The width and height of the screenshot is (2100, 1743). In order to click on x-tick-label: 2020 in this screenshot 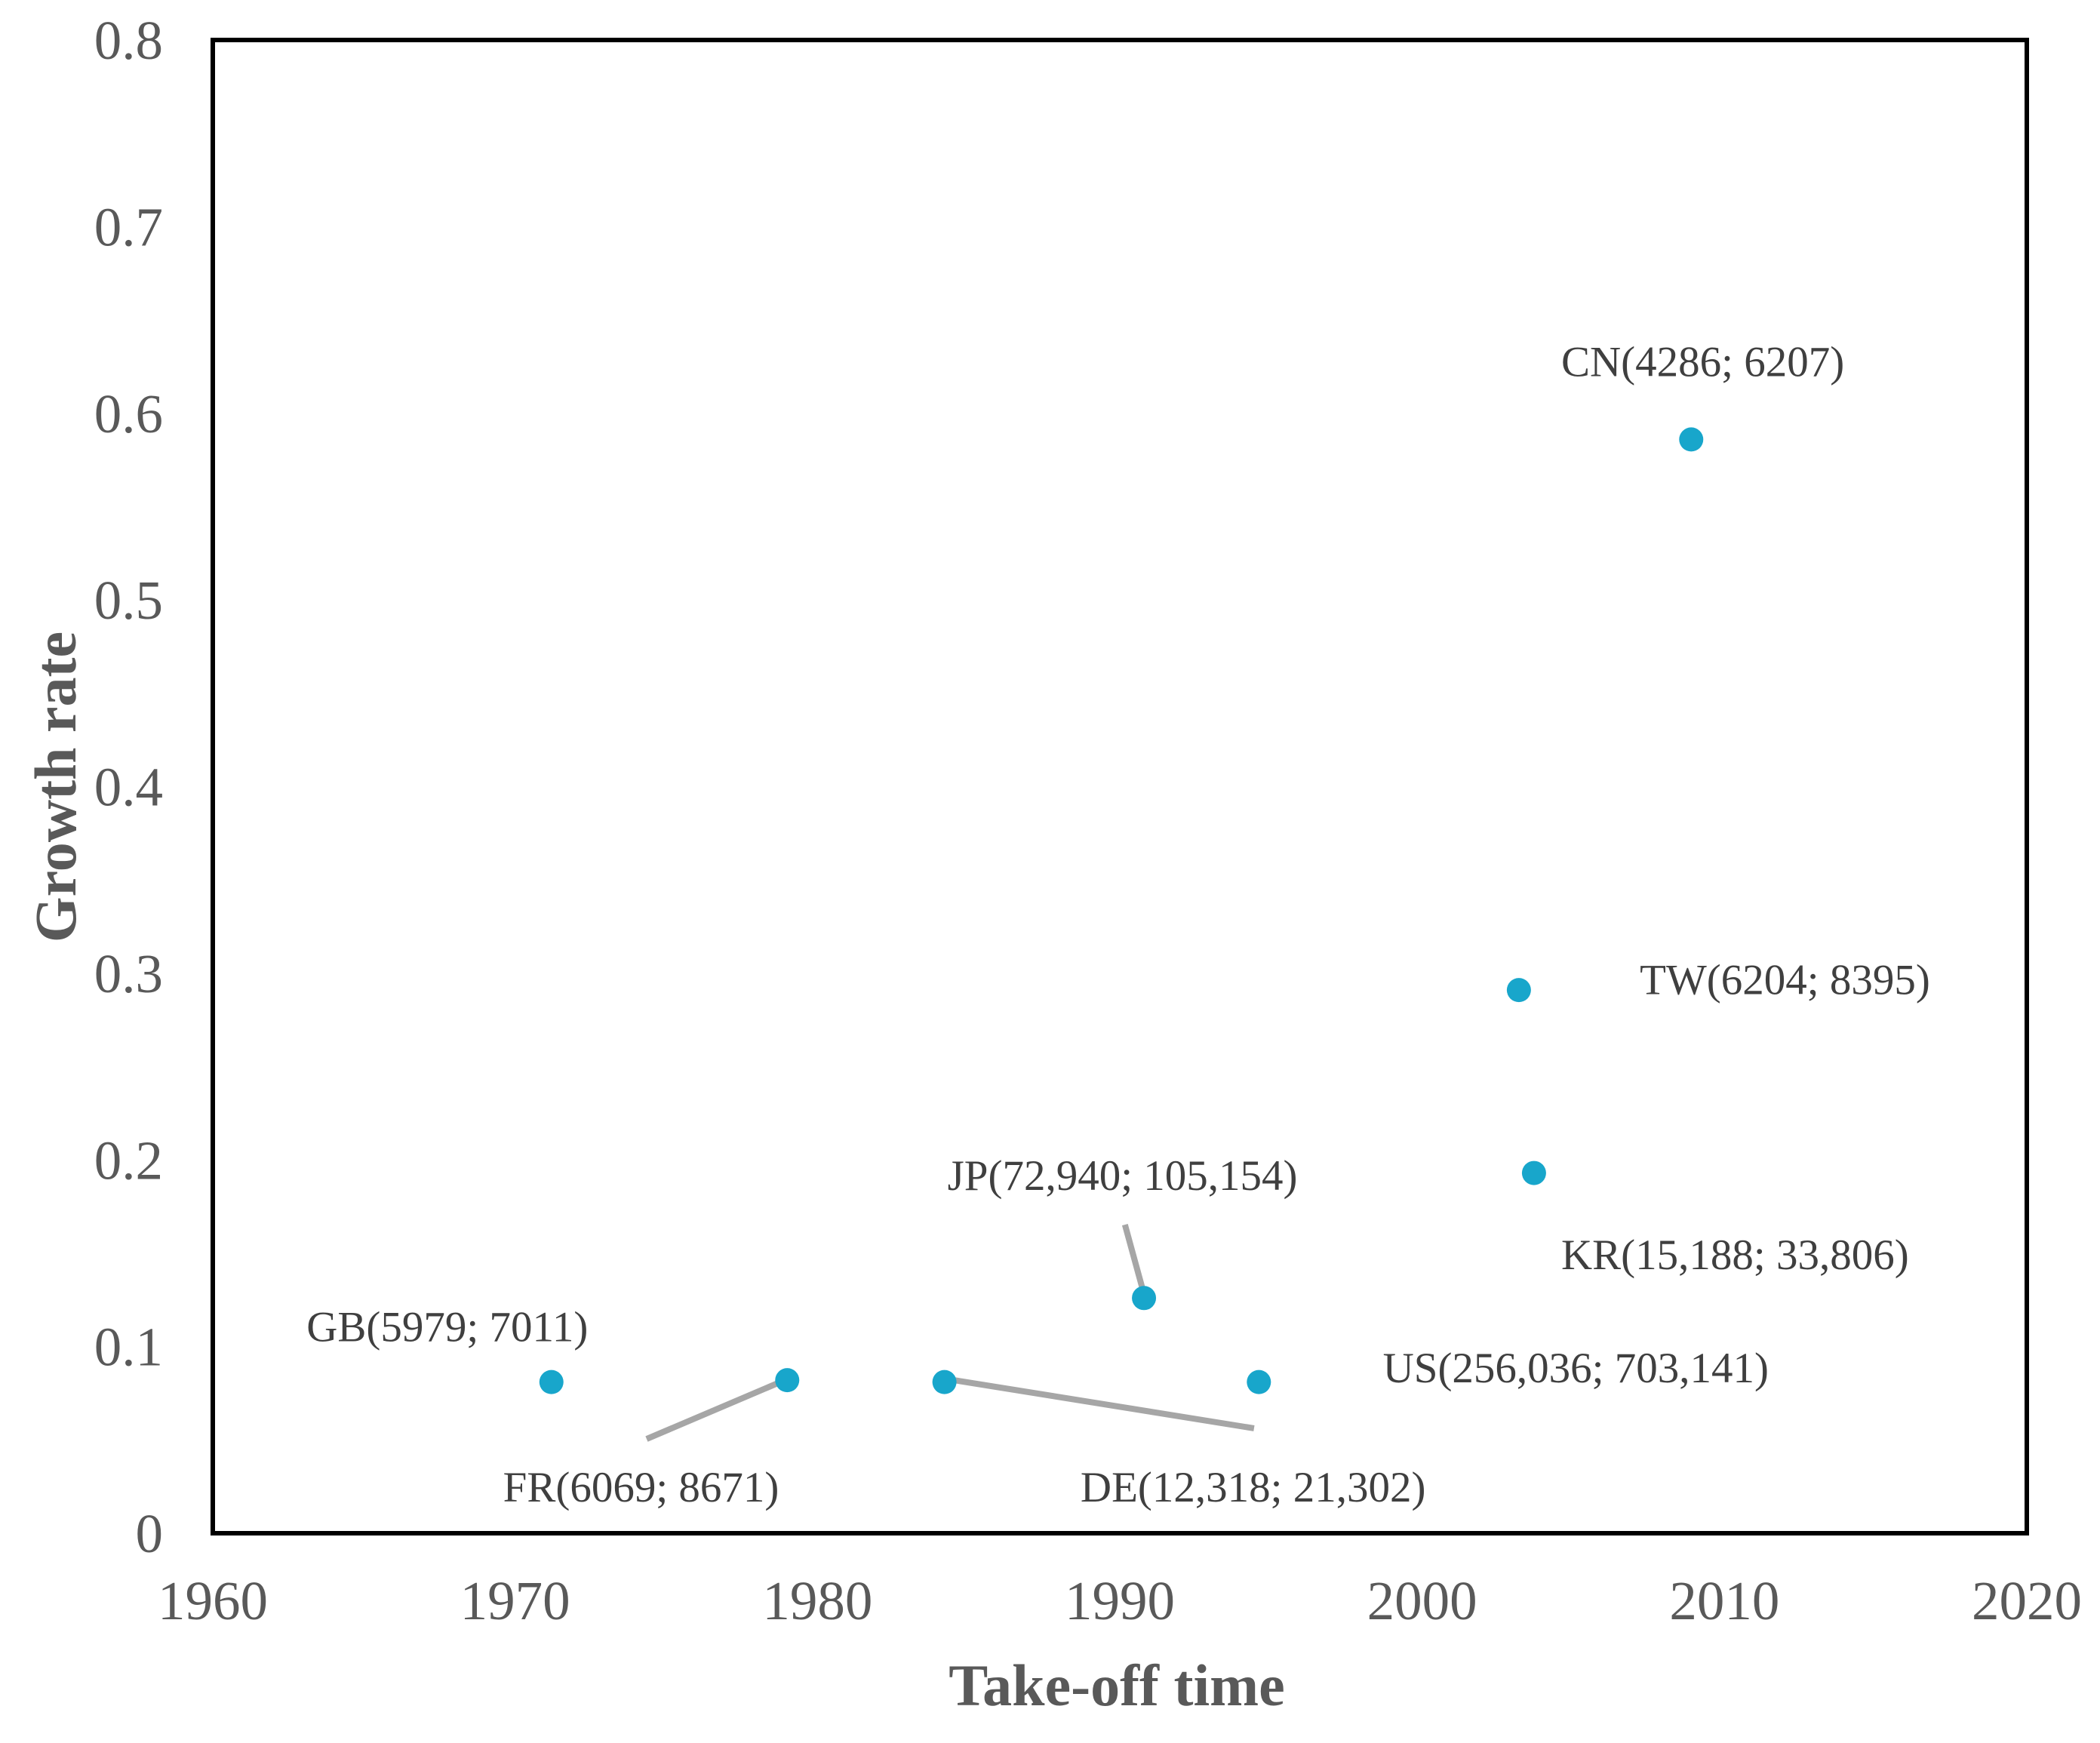, I will do `click(2027, 1600)`.